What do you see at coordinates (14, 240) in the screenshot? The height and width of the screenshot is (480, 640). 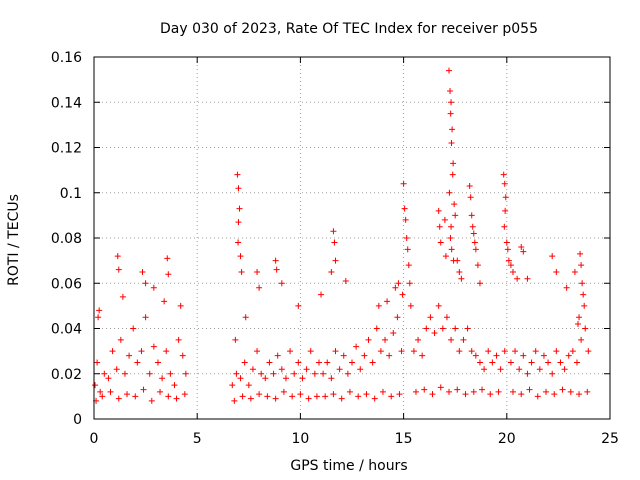 I see `y-axis-title: ROTI / TECUs` at bounding box center [14, 240].